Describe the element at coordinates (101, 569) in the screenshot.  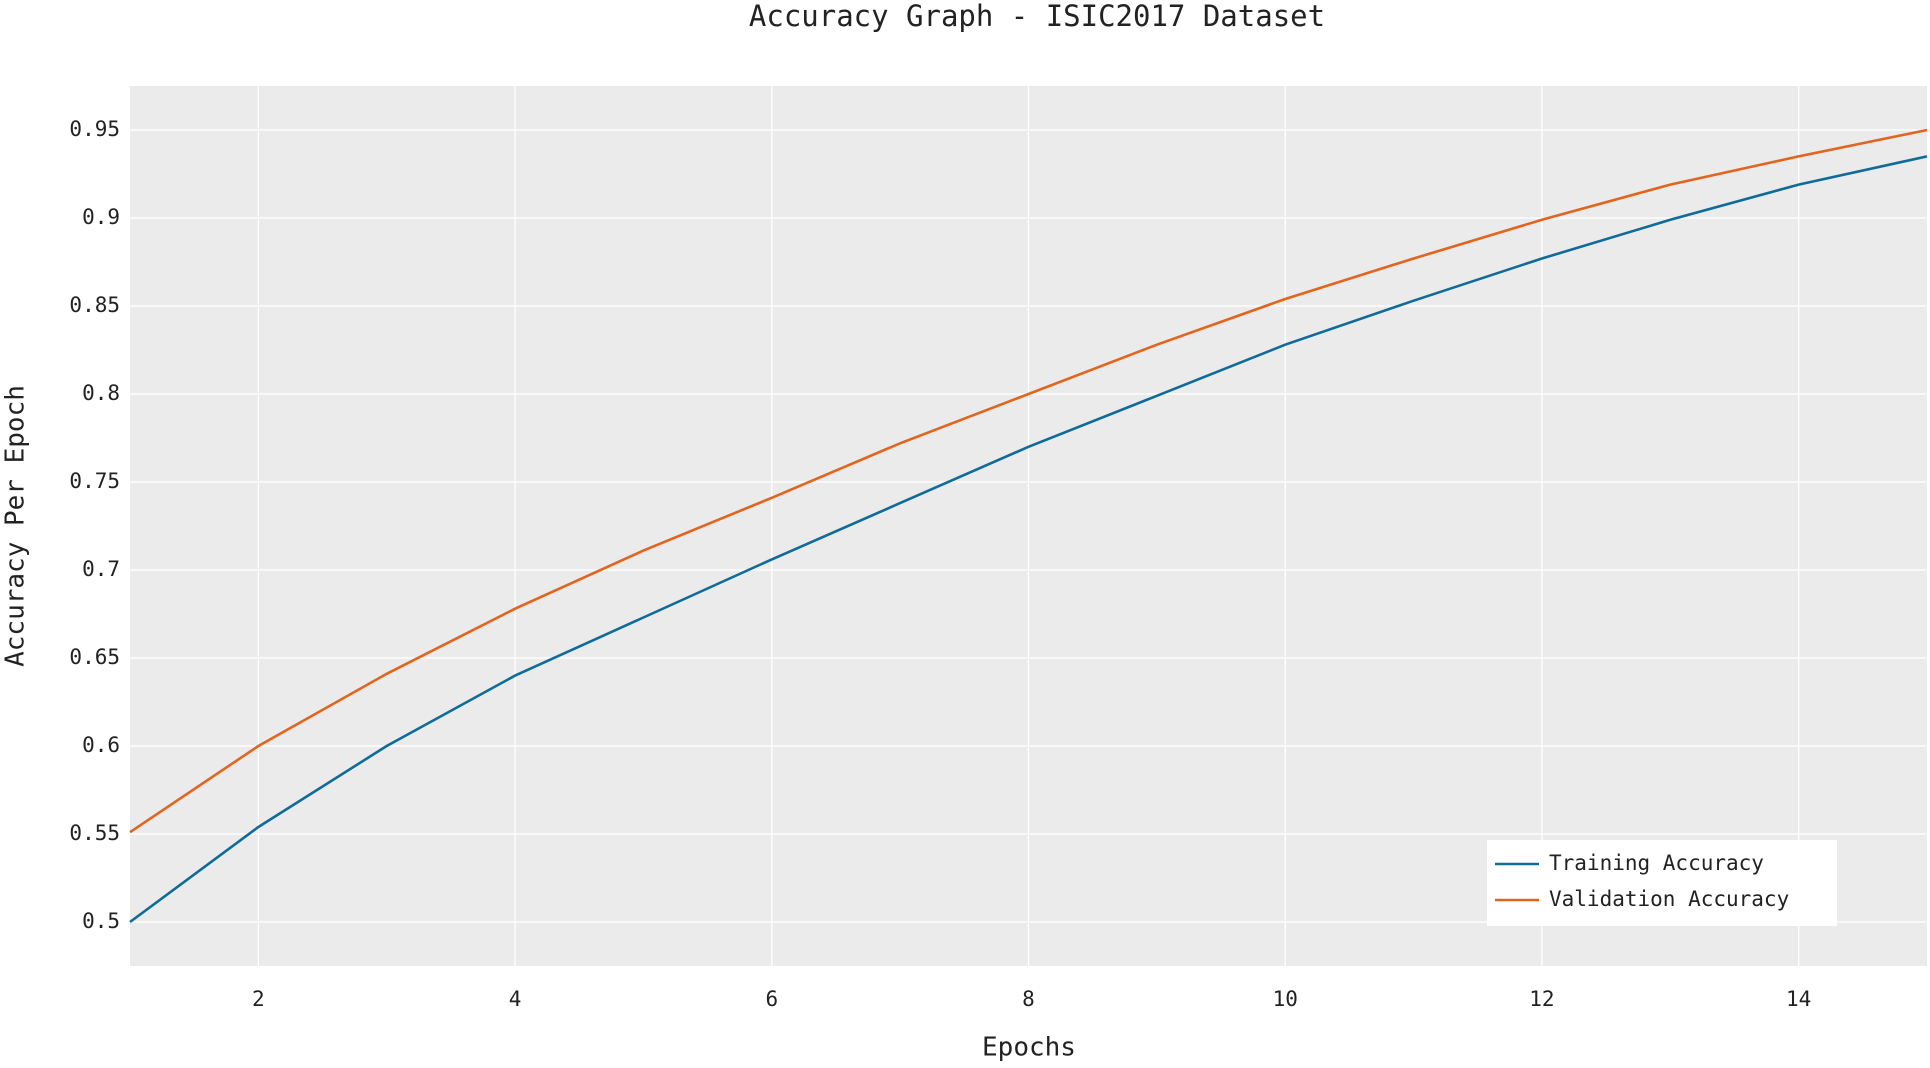
I see `y-tick-label: 0.7` at that location.